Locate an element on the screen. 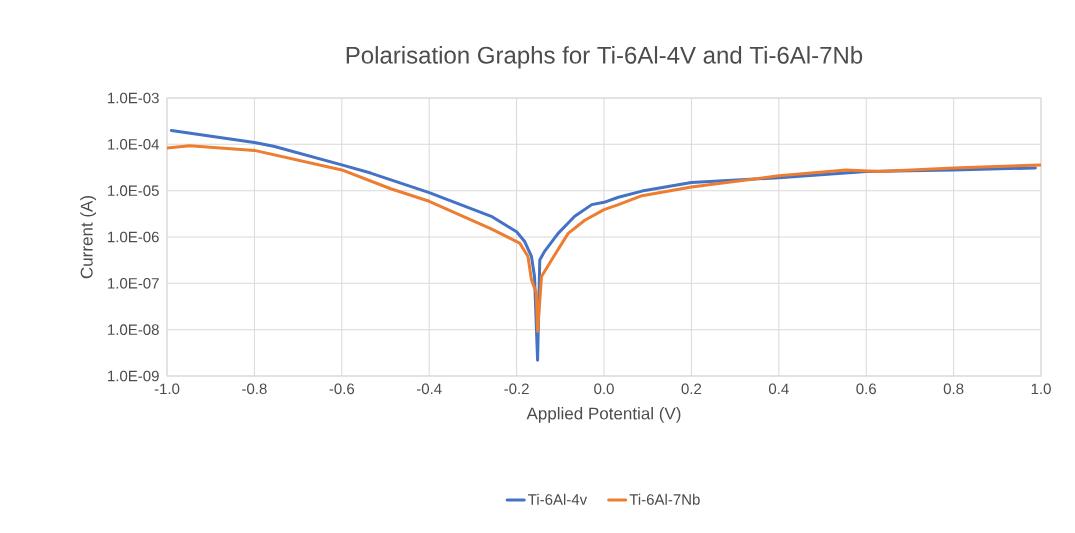 Image resolution: width=1075 pixels, height=533 pixels. x-tick-label: 0.4 is located at coordinates (778, 389).